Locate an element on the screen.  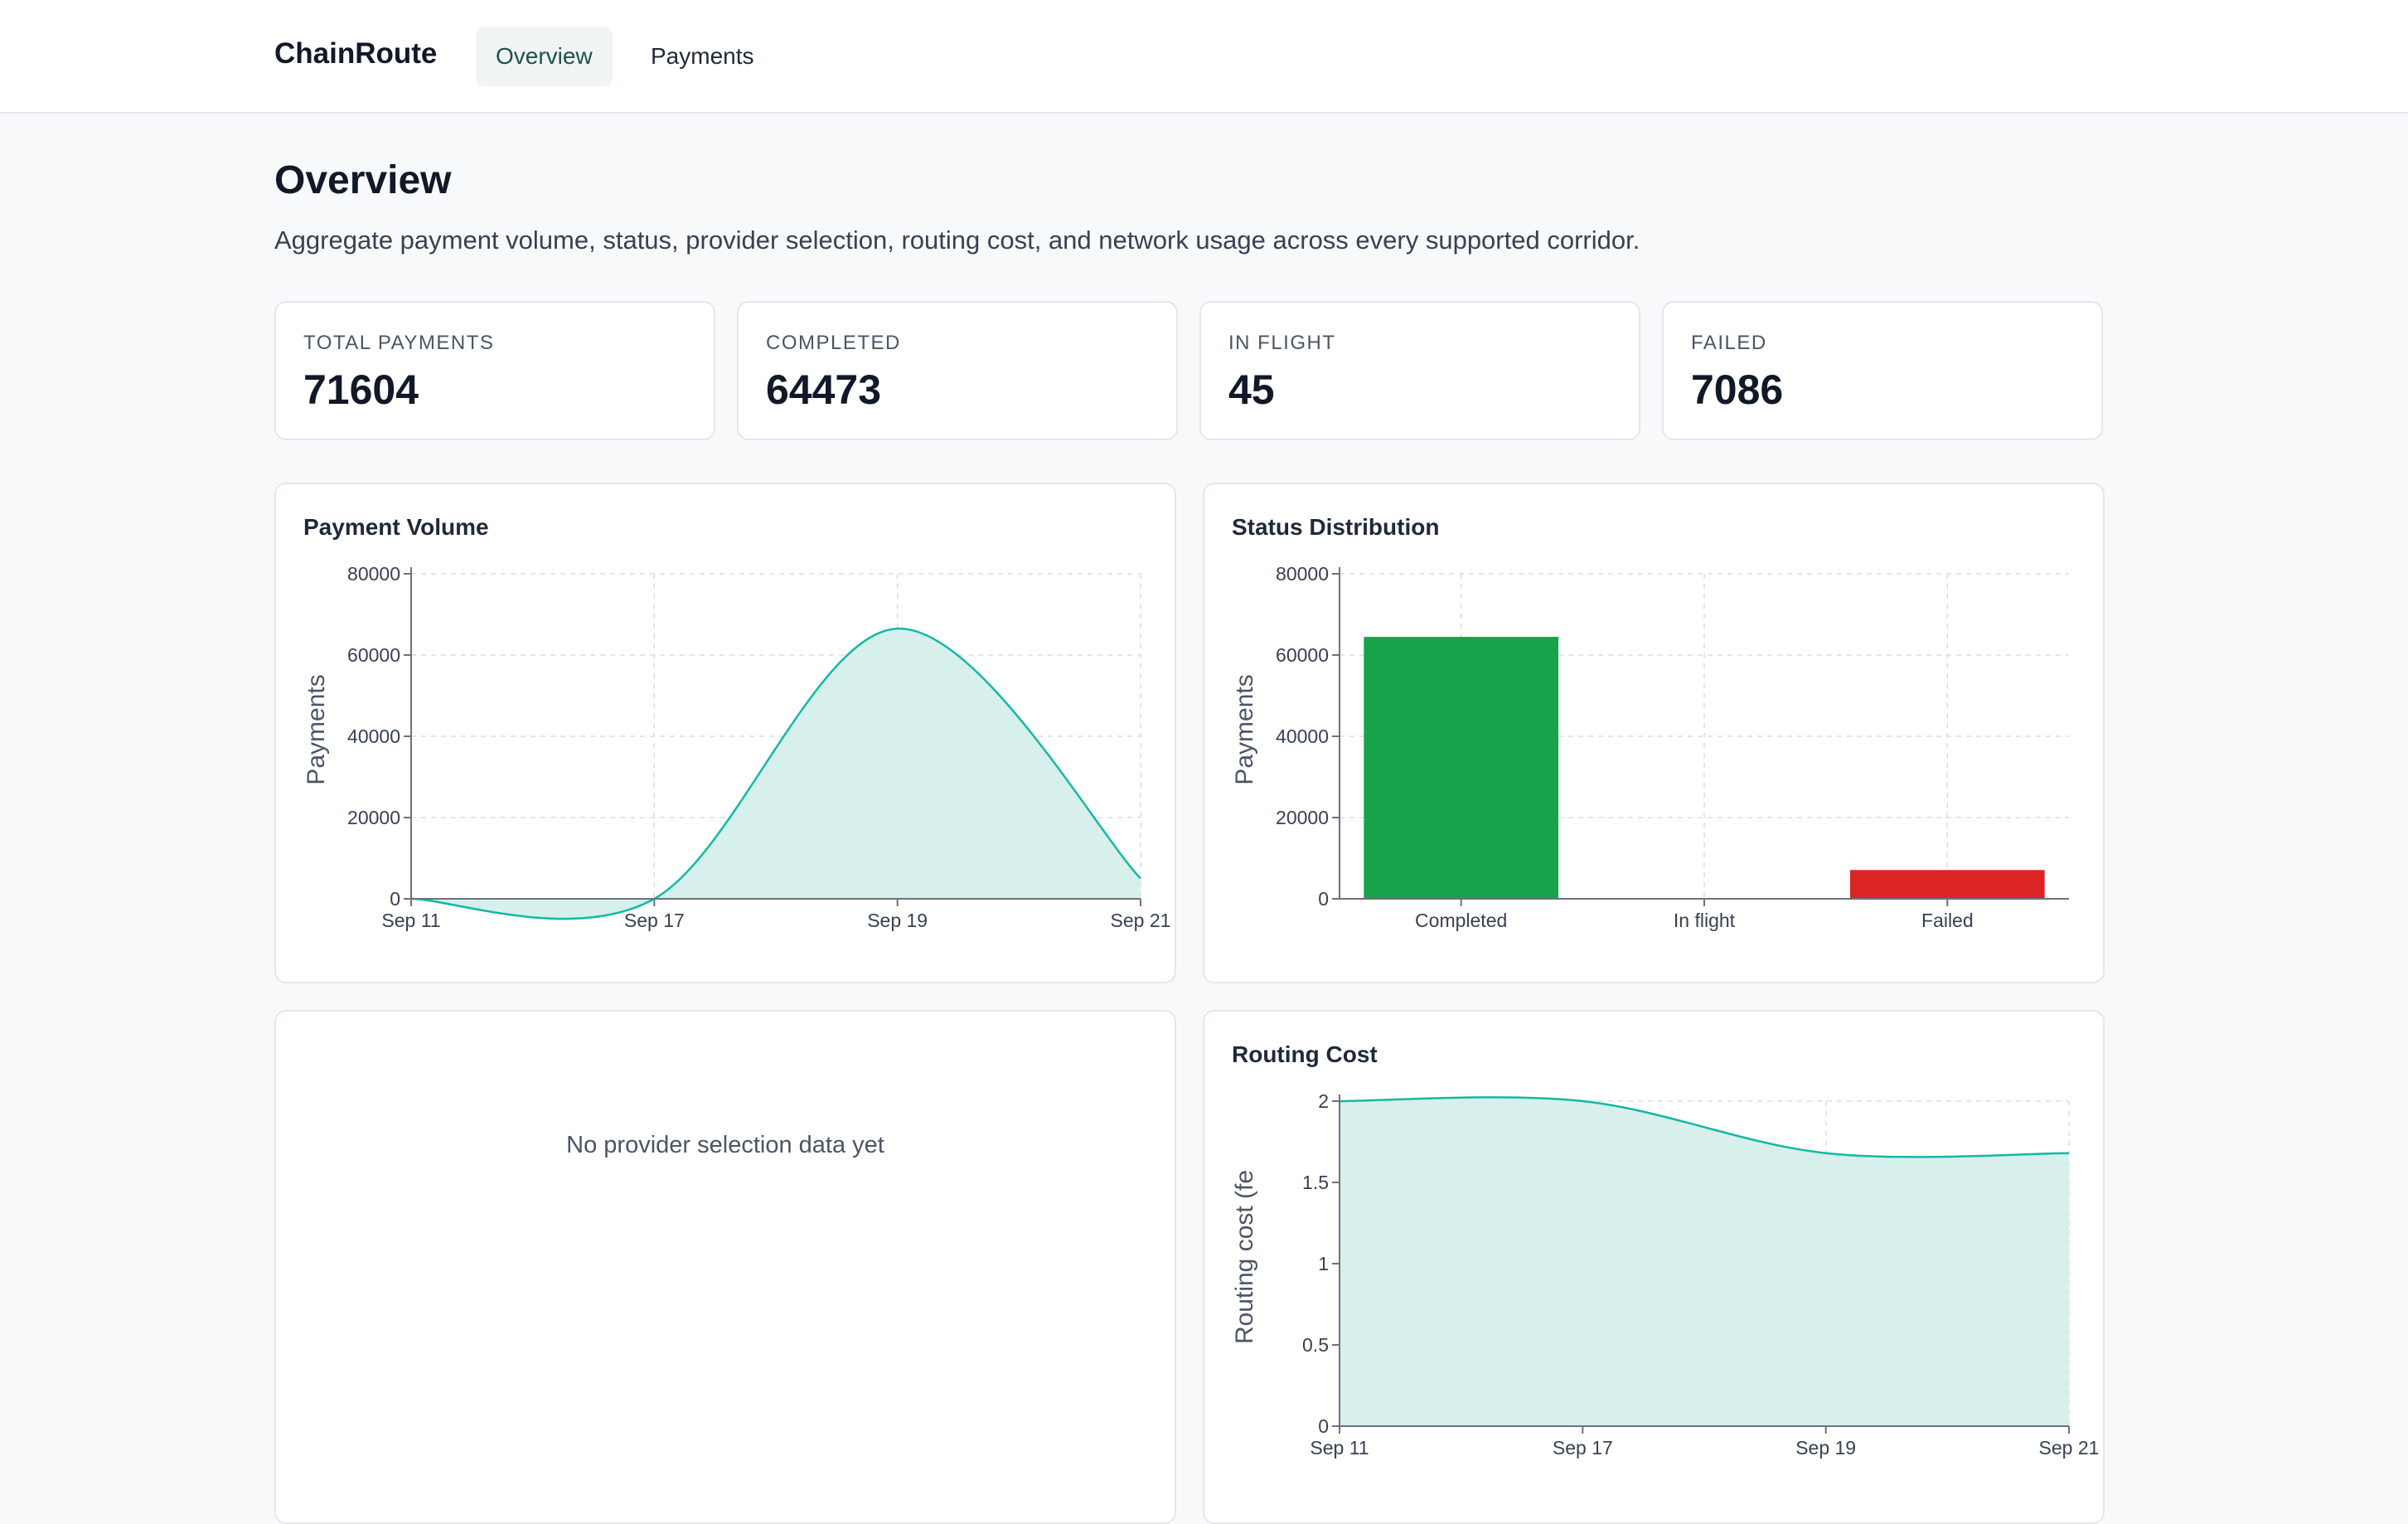
top-navigation-bar: ChainRoute Overview Payments is located at coordinates (1204, 57).